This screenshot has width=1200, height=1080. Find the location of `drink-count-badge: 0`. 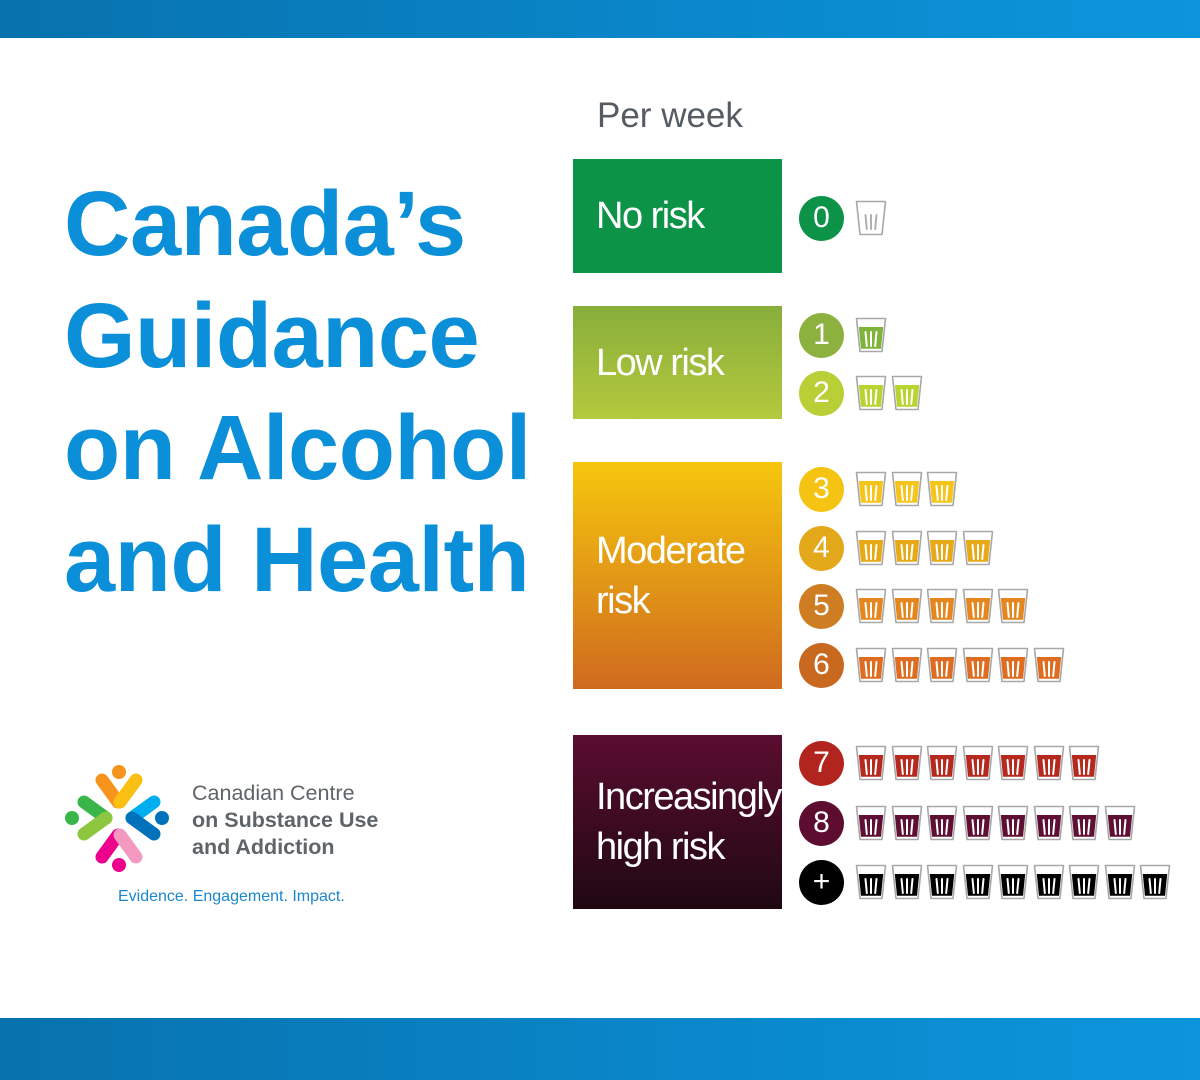

drink-count-badge: 0 is located at coordinates (821, 218).